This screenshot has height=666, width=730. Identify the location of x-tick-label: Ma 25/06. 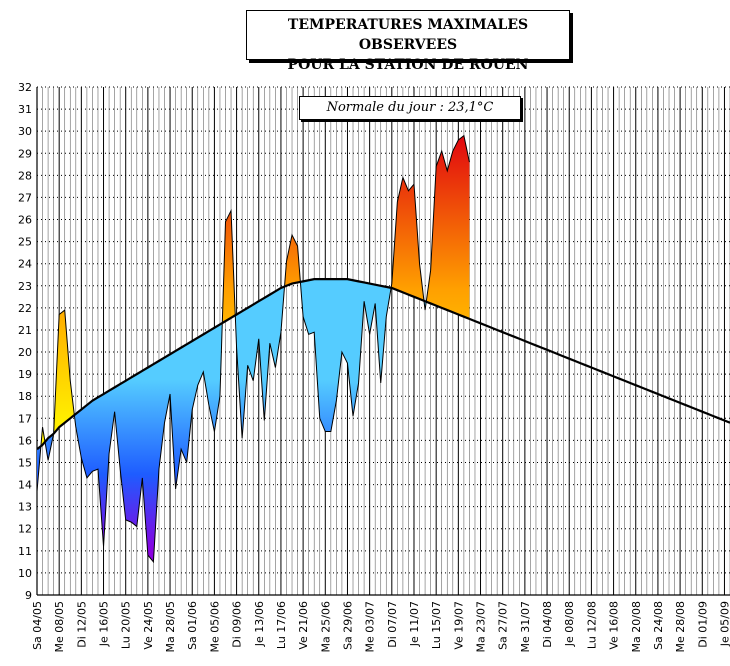
(325, 626).